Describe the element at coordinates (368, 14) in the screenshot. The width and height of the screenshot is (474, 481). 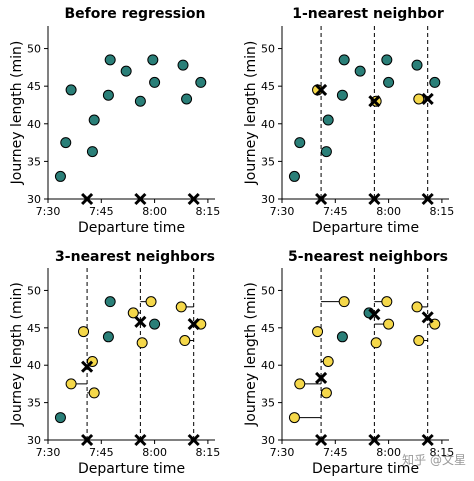
I see `chart-title: 1-nearest neighbor` at that location.